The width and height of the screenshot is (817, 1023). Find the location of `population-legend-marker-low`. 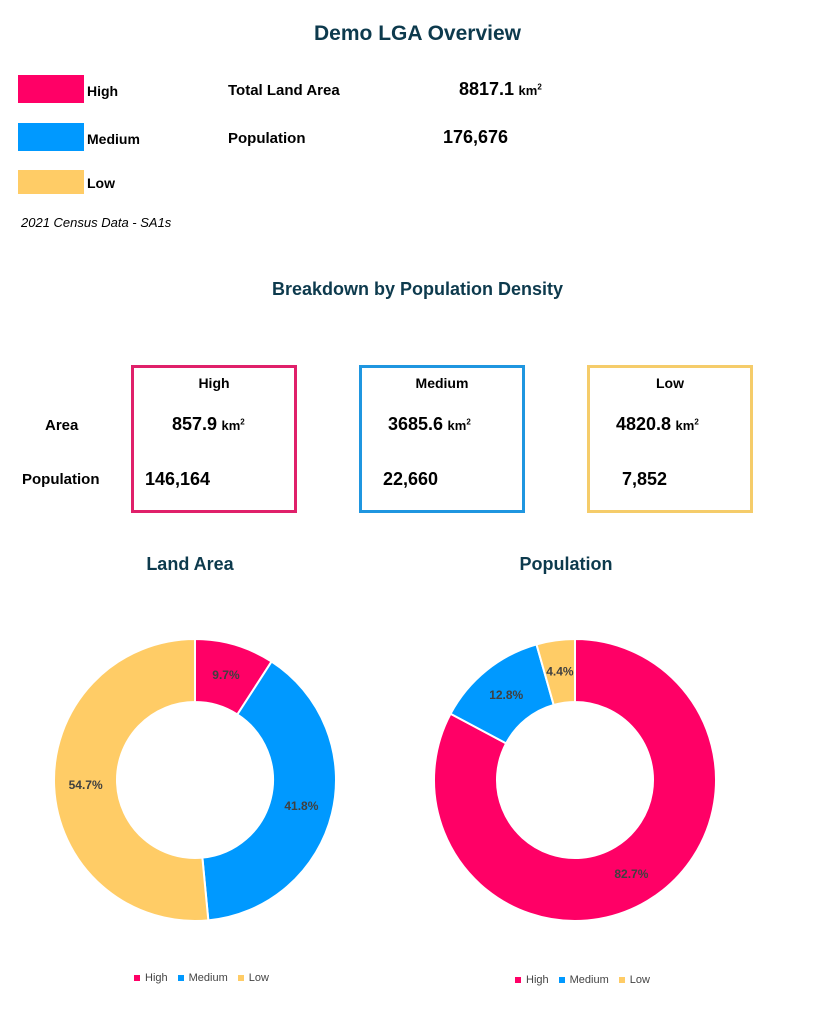

population-legend-marker-low is located at coordinates (621, 980).